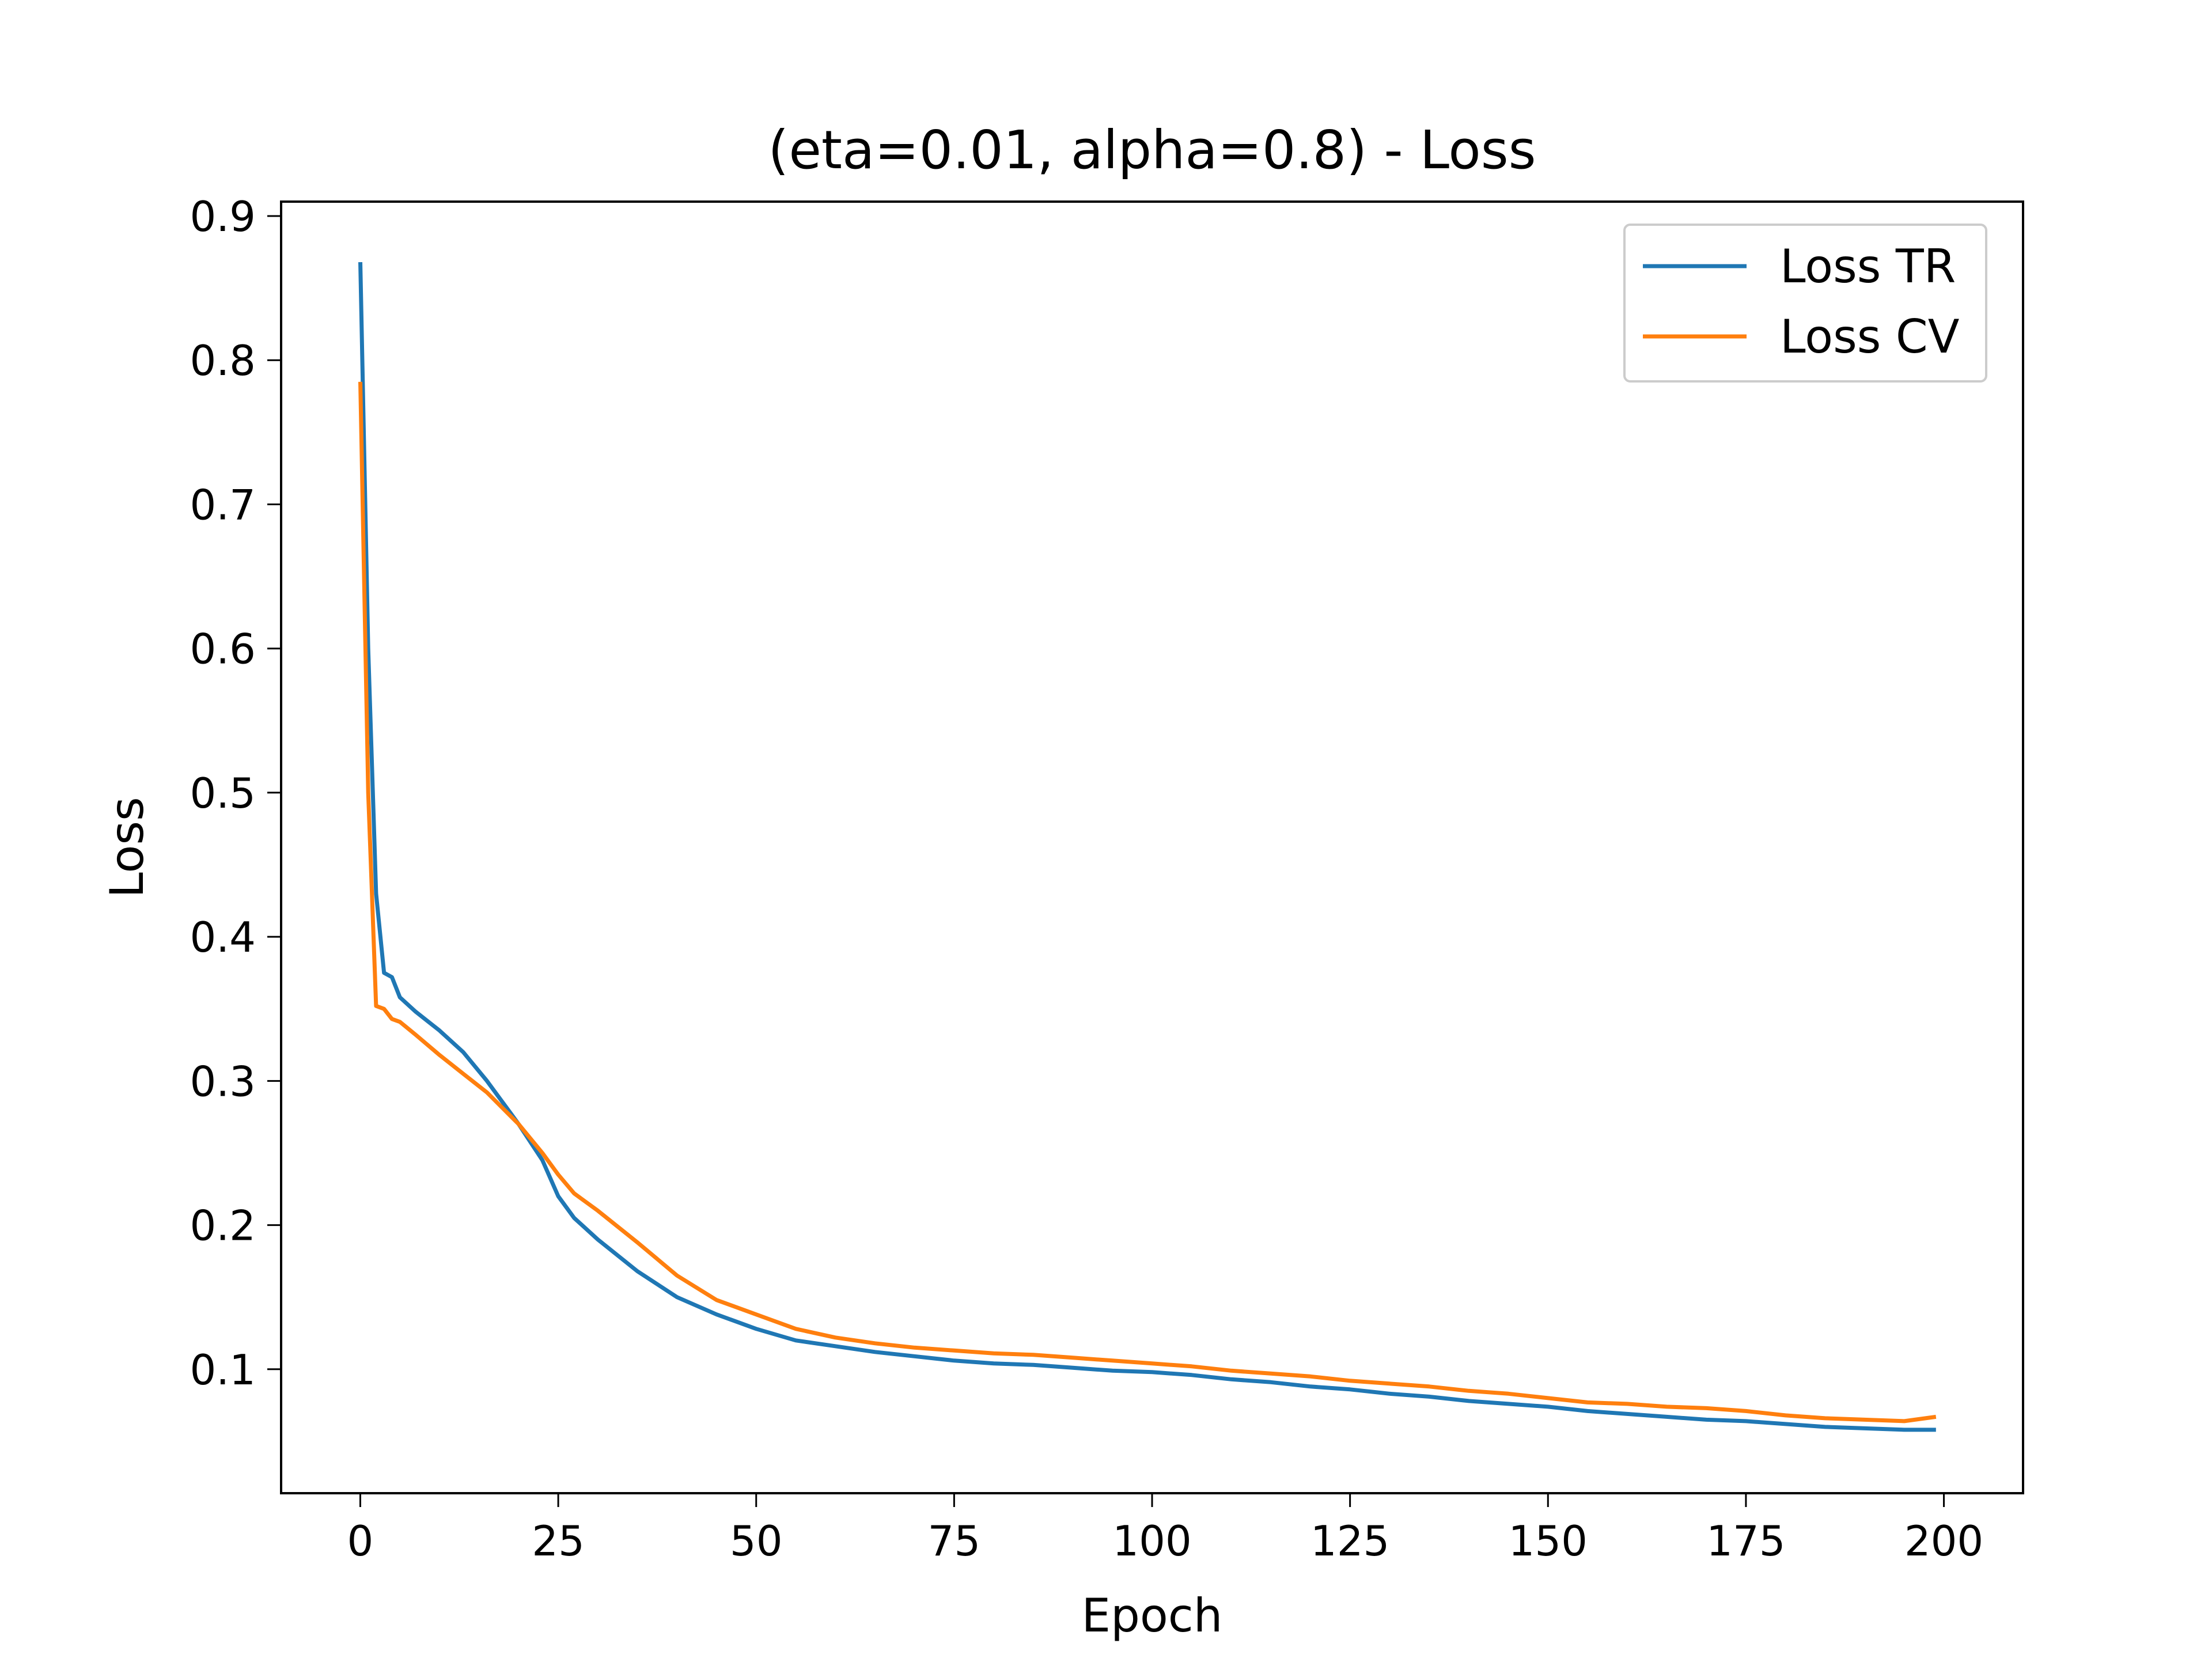 Image resolution: width=2212 pixels, height=1662 pixels. I want to click on y-tick-label: 0.7, so click(223, 505).